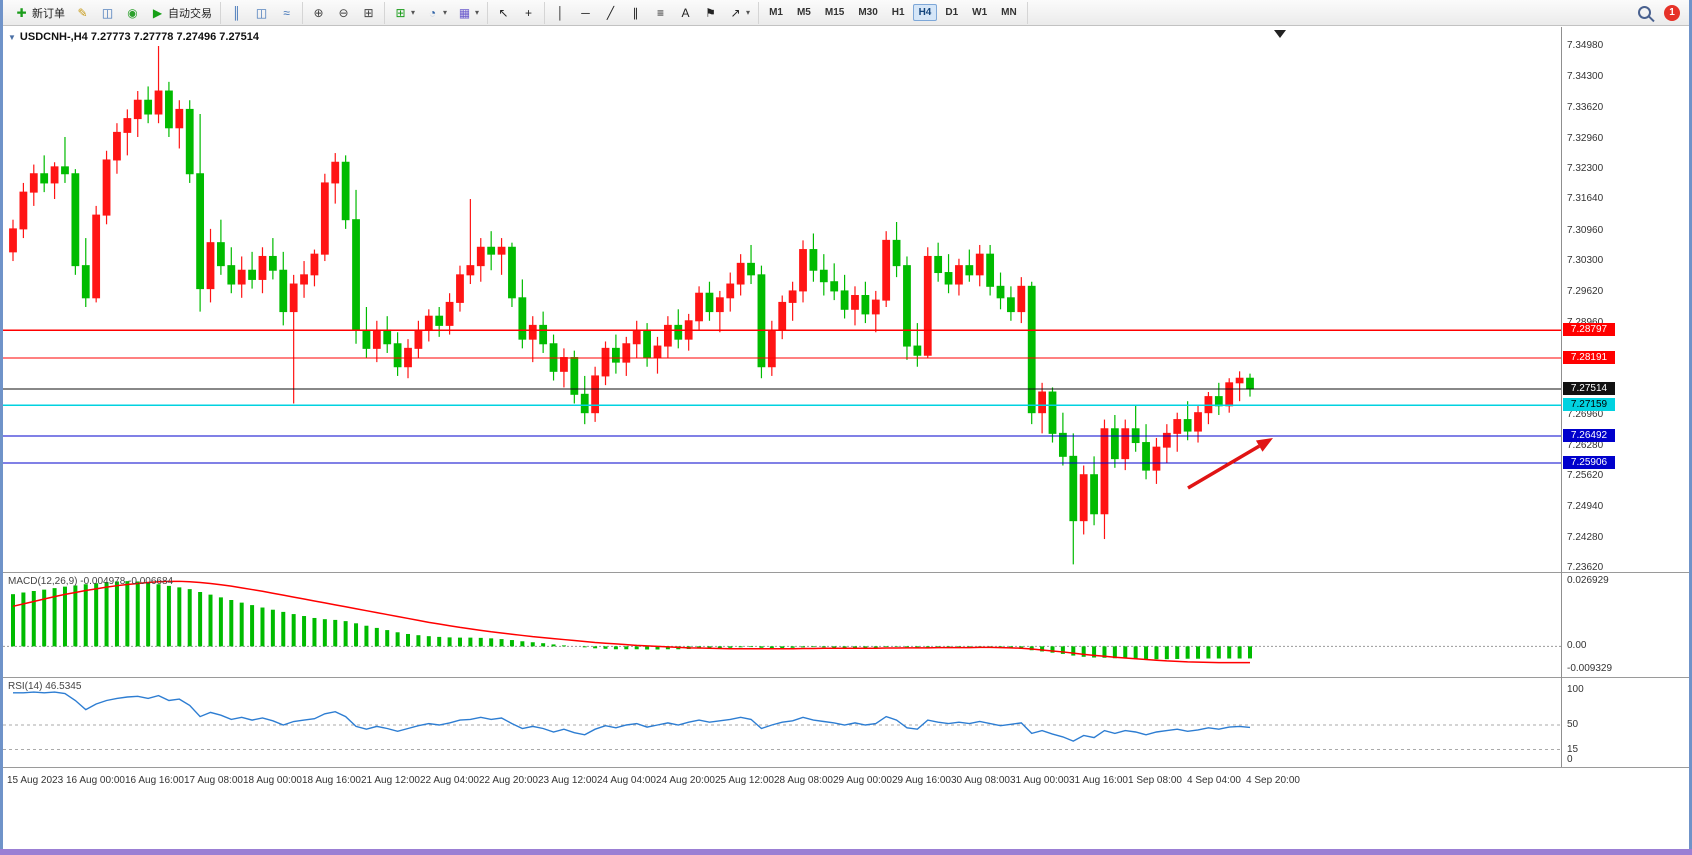 This screenshot has width=1692, height=855. What do you see at coordinates (1273, 780) in the screenshot?
I see `time-axis-label: 4 Sep 20:00` at bounding box center [1273, 780].